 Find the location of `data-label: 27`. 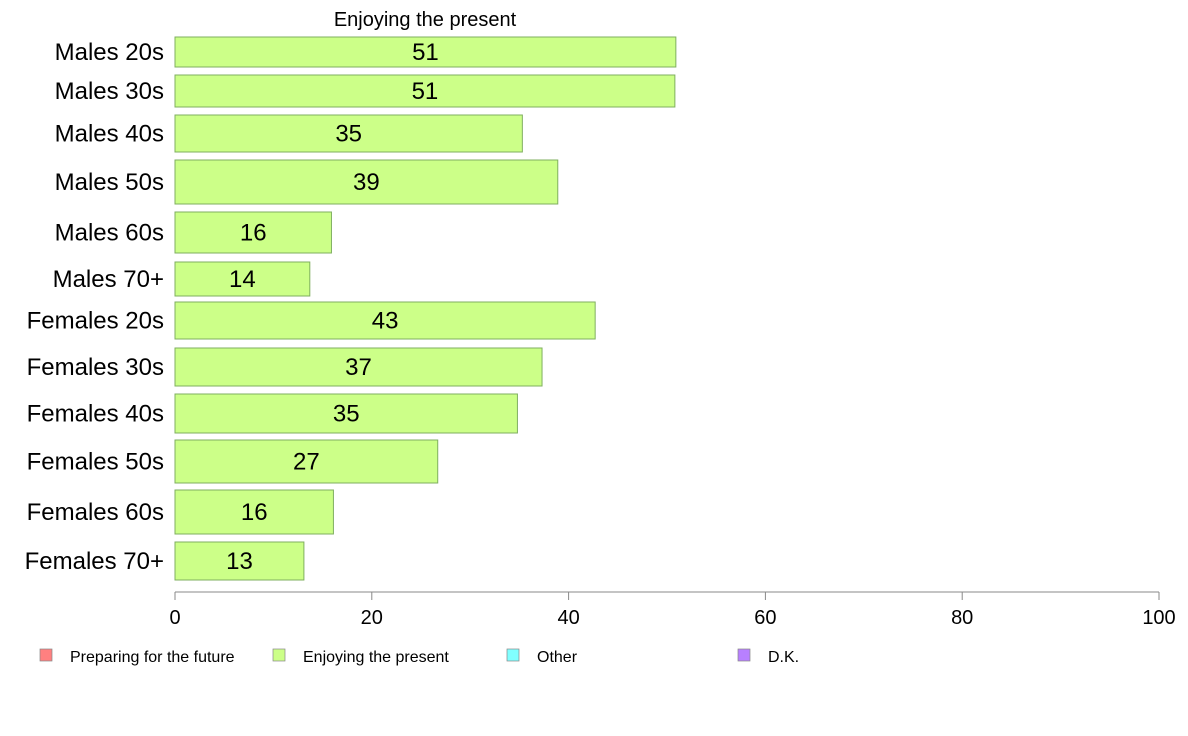

data-label: 27 is located at coordinates (306, 462).